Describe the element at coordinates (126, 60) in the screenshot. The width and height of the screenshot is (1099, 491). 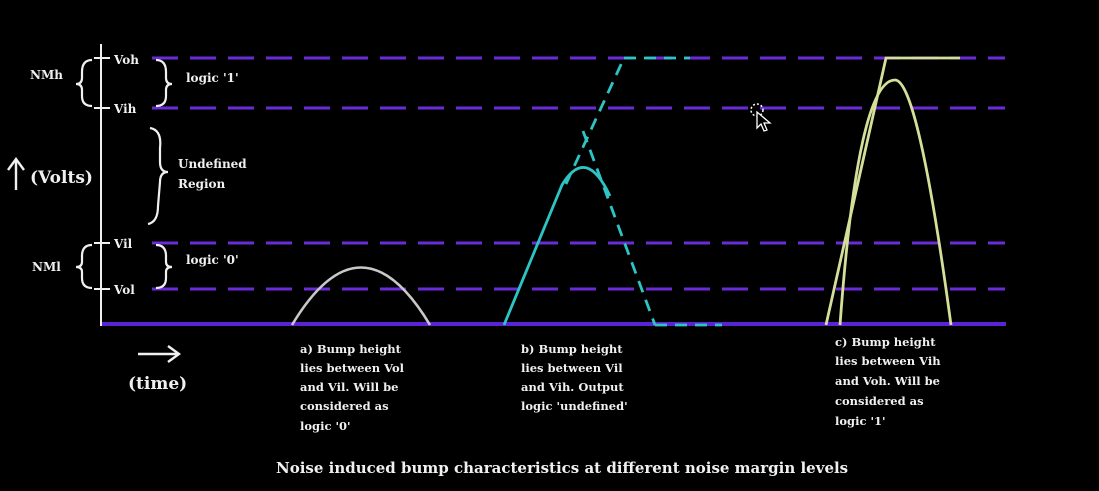
I see `voh-label: Voh` at that location.